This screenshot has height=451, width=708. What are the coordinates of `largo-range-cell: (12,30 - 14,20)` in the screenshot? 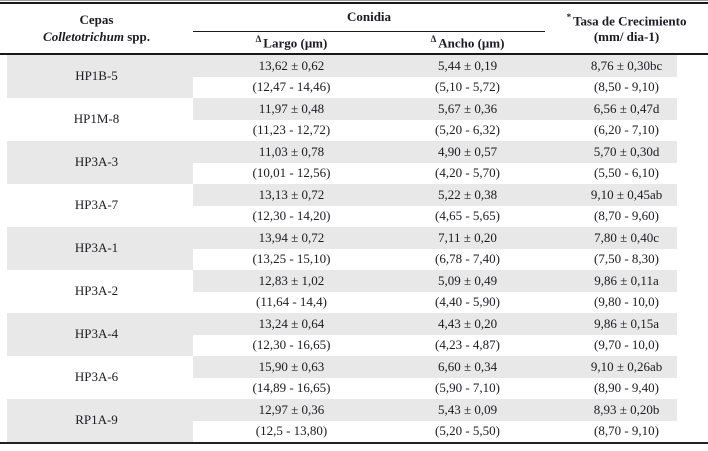 It's located at (291, 216).